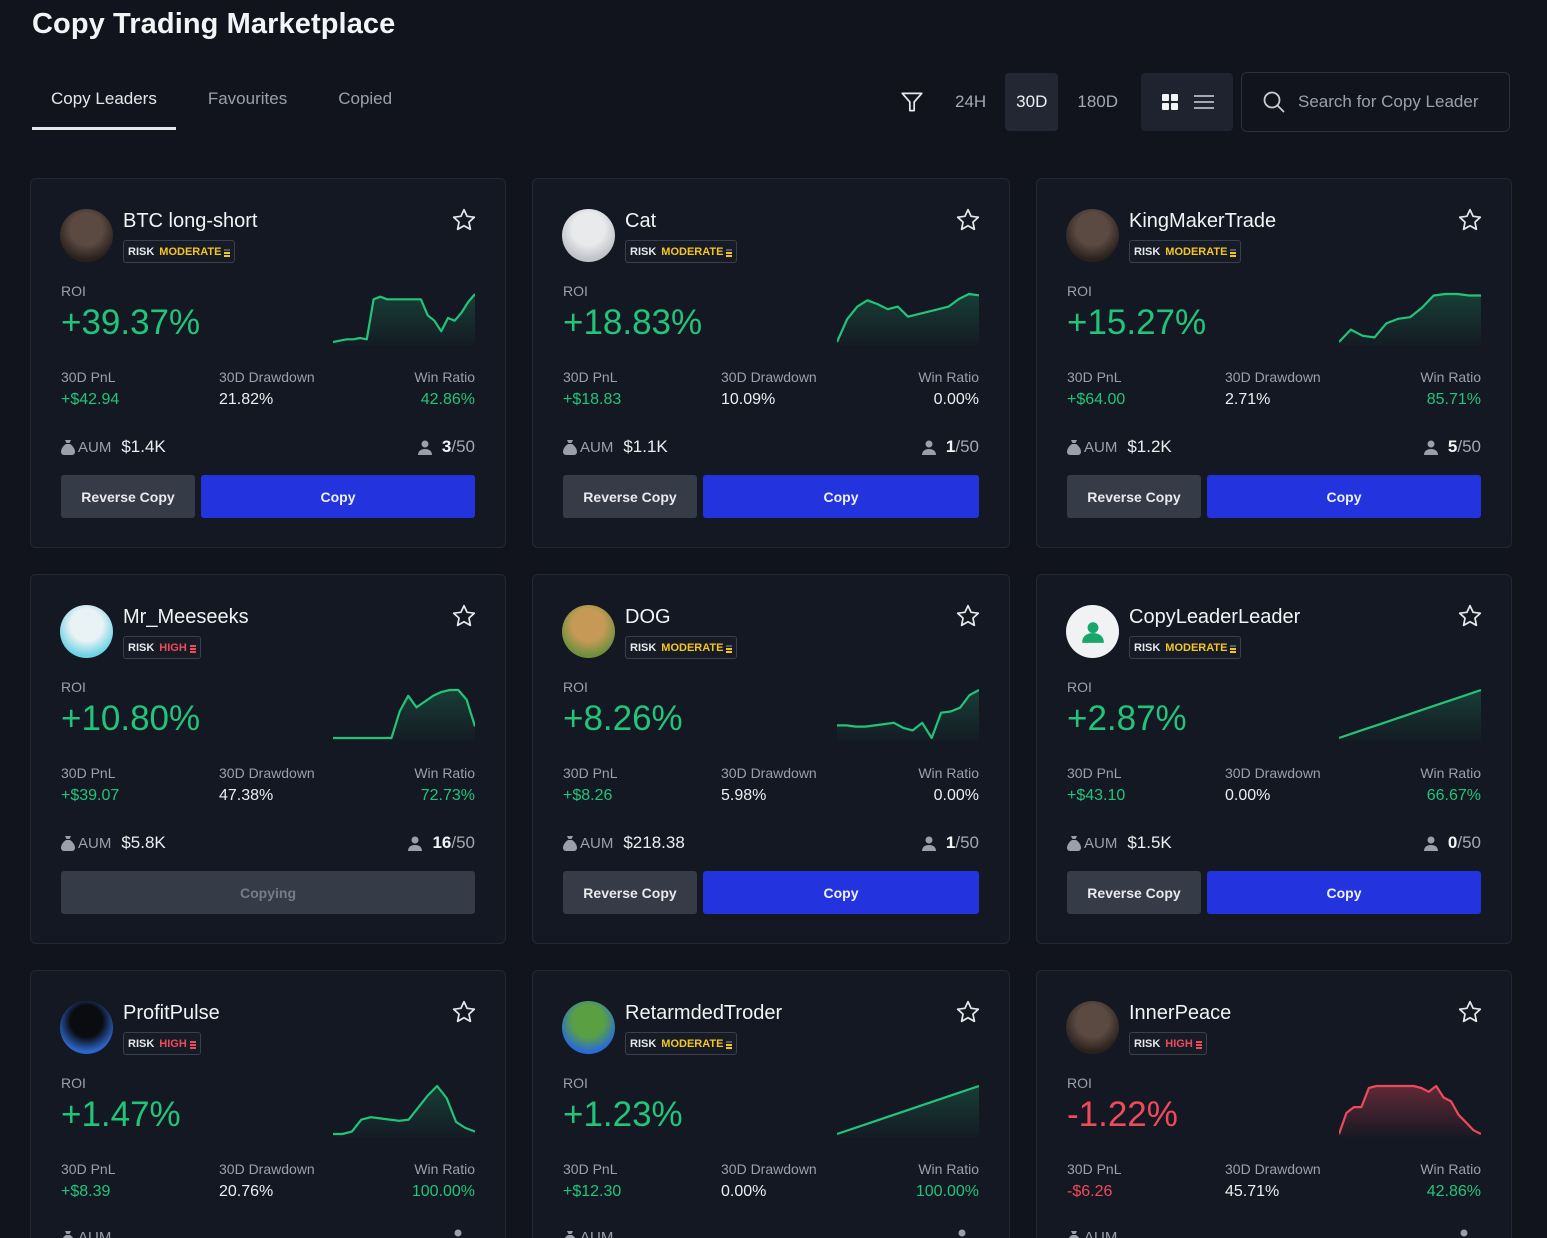 The width and height of the screenshot is (1547, 1238). Describe the element at coordinates (104, 108) in the screenshot. I see `tab-copy-leaders: Copy Leaders` at that location.